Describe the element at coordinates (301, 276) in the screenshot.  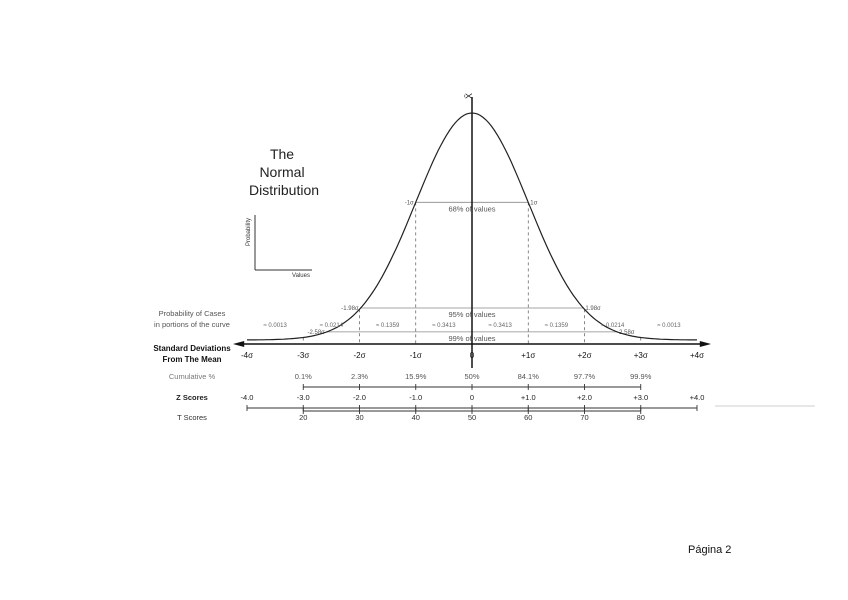
I see `inset-x-label: Values` at that location.